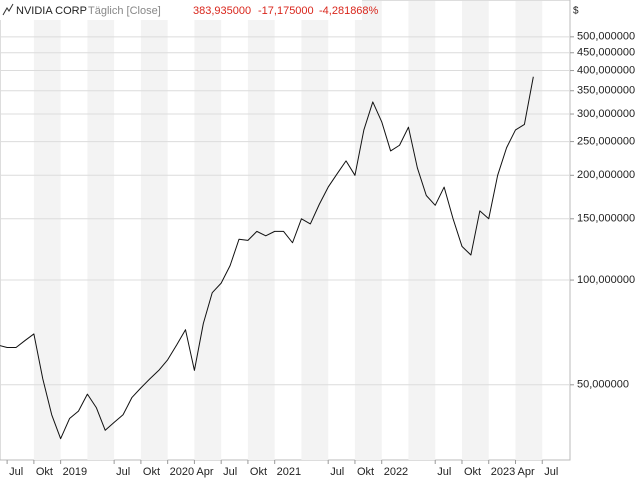 The image size is (640, 480). I want to click on price-change: -17,175000, so click(286, 11).